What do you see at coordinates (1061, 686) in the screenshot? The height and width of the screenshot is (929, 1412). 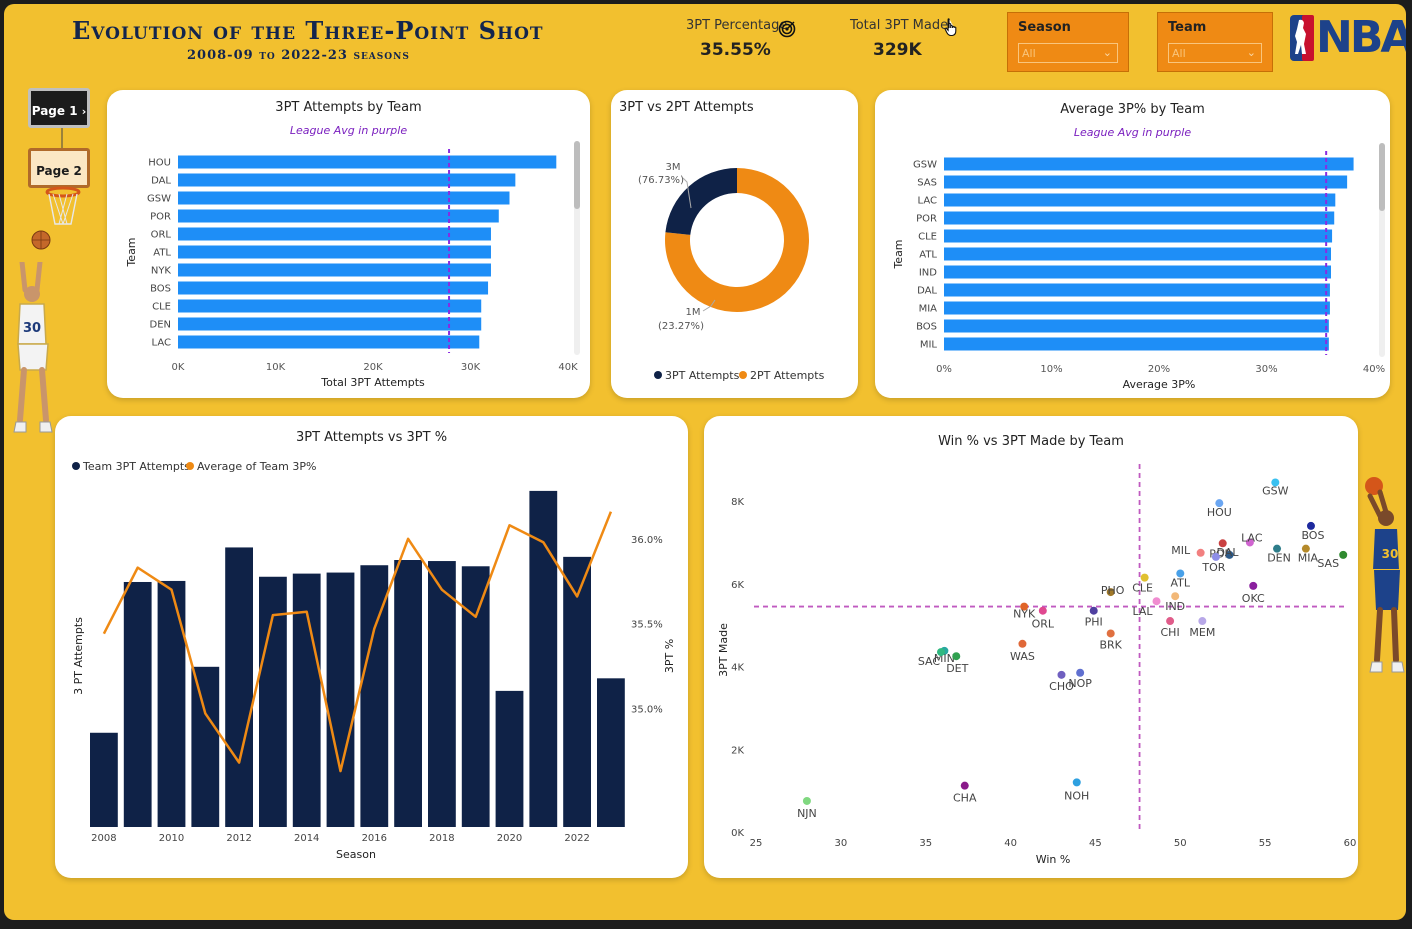 I see `point-label: CHO` at bounding box center [1061, 686].